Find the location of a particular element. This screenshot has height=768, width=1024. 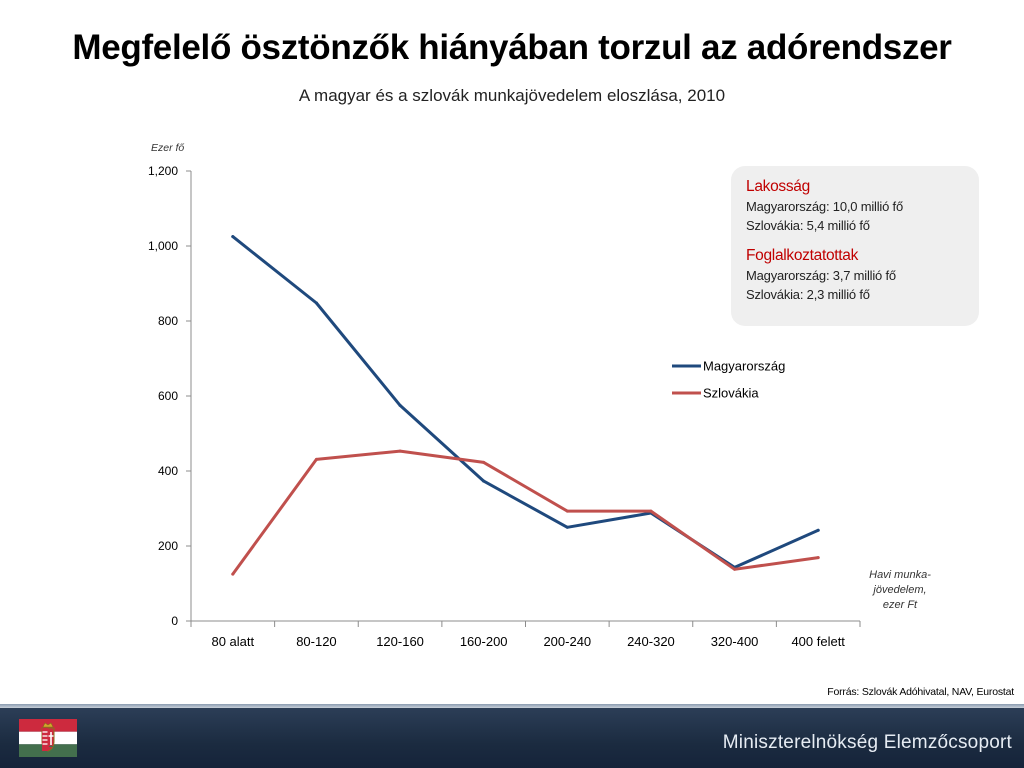

info-line-sk-population: Szlovákia: 5,4 millió fő is located at coordinates (808, 225).